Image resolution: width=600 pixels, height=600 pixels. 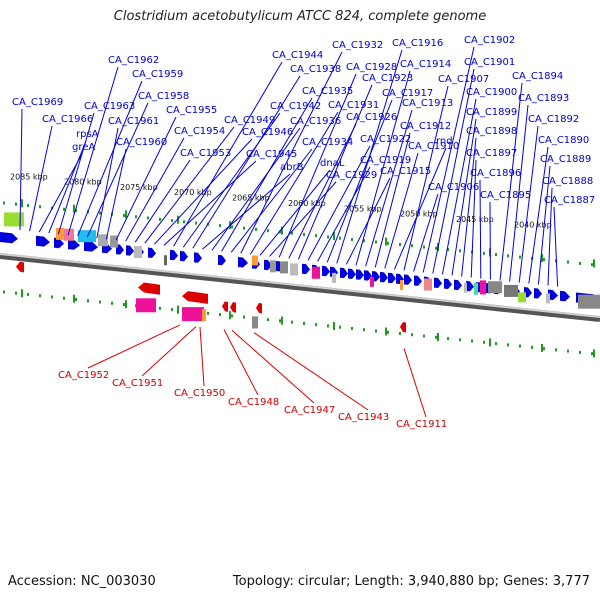 What do you see at coordinates (251, 198) in the screenshot?
I see `kbp-tick-label: 2065 kbp` at bounding box center [251, 198].